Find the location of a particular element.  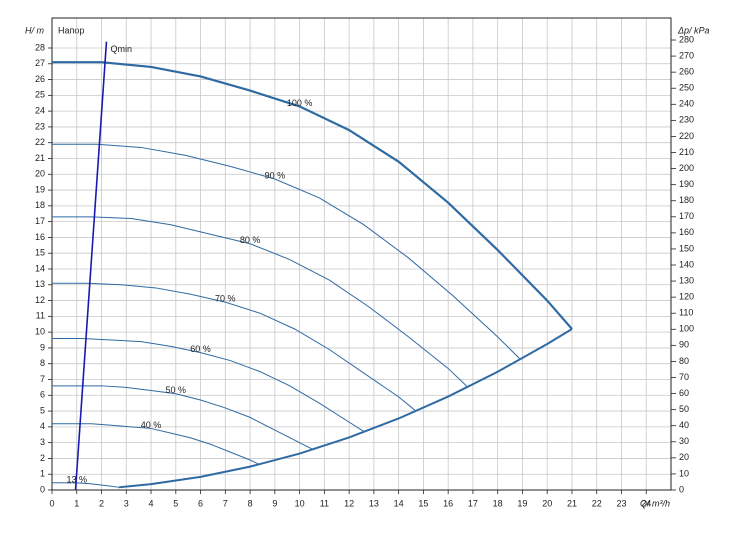

y2-tick-label: 50 is located at coordinates (684, 409).